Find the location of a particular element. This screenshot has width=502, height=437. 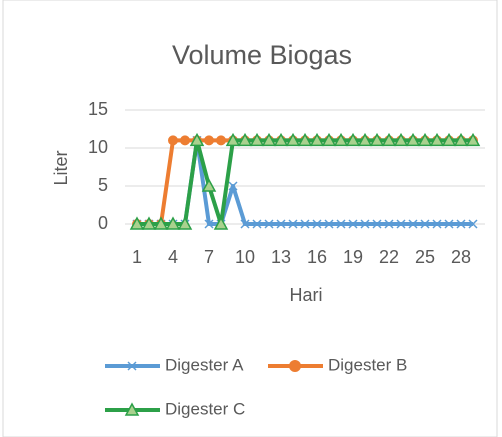

y-tick-label: 15 is located at coordinates (98, 109).